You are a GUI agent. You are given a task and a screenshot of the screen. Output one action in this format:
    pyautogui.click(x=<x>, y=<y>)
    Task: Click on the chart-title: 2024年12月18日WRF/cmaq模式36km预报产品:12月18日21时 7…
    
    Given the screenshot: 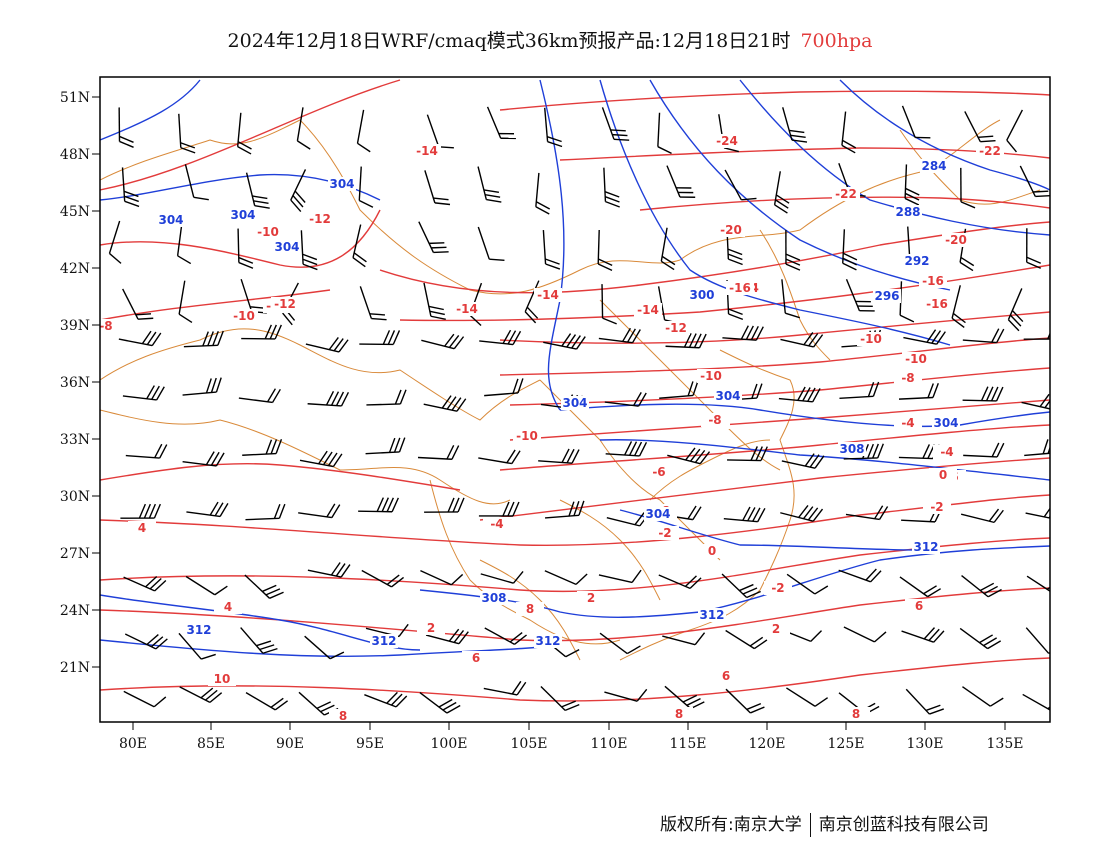 What is the action you would take?
    pyautogui.click(x=550, y=39)
    